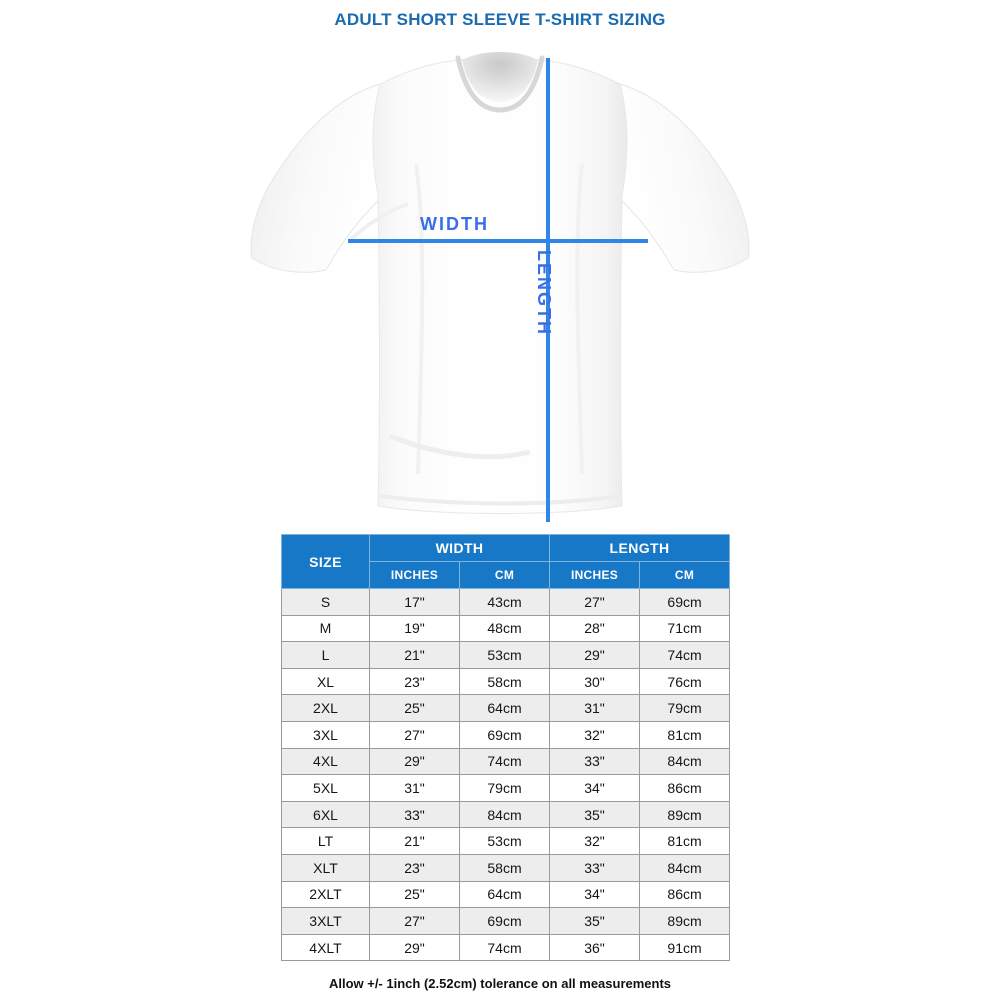  I want to click on cell-length-inches: 35", so click(595, 921).